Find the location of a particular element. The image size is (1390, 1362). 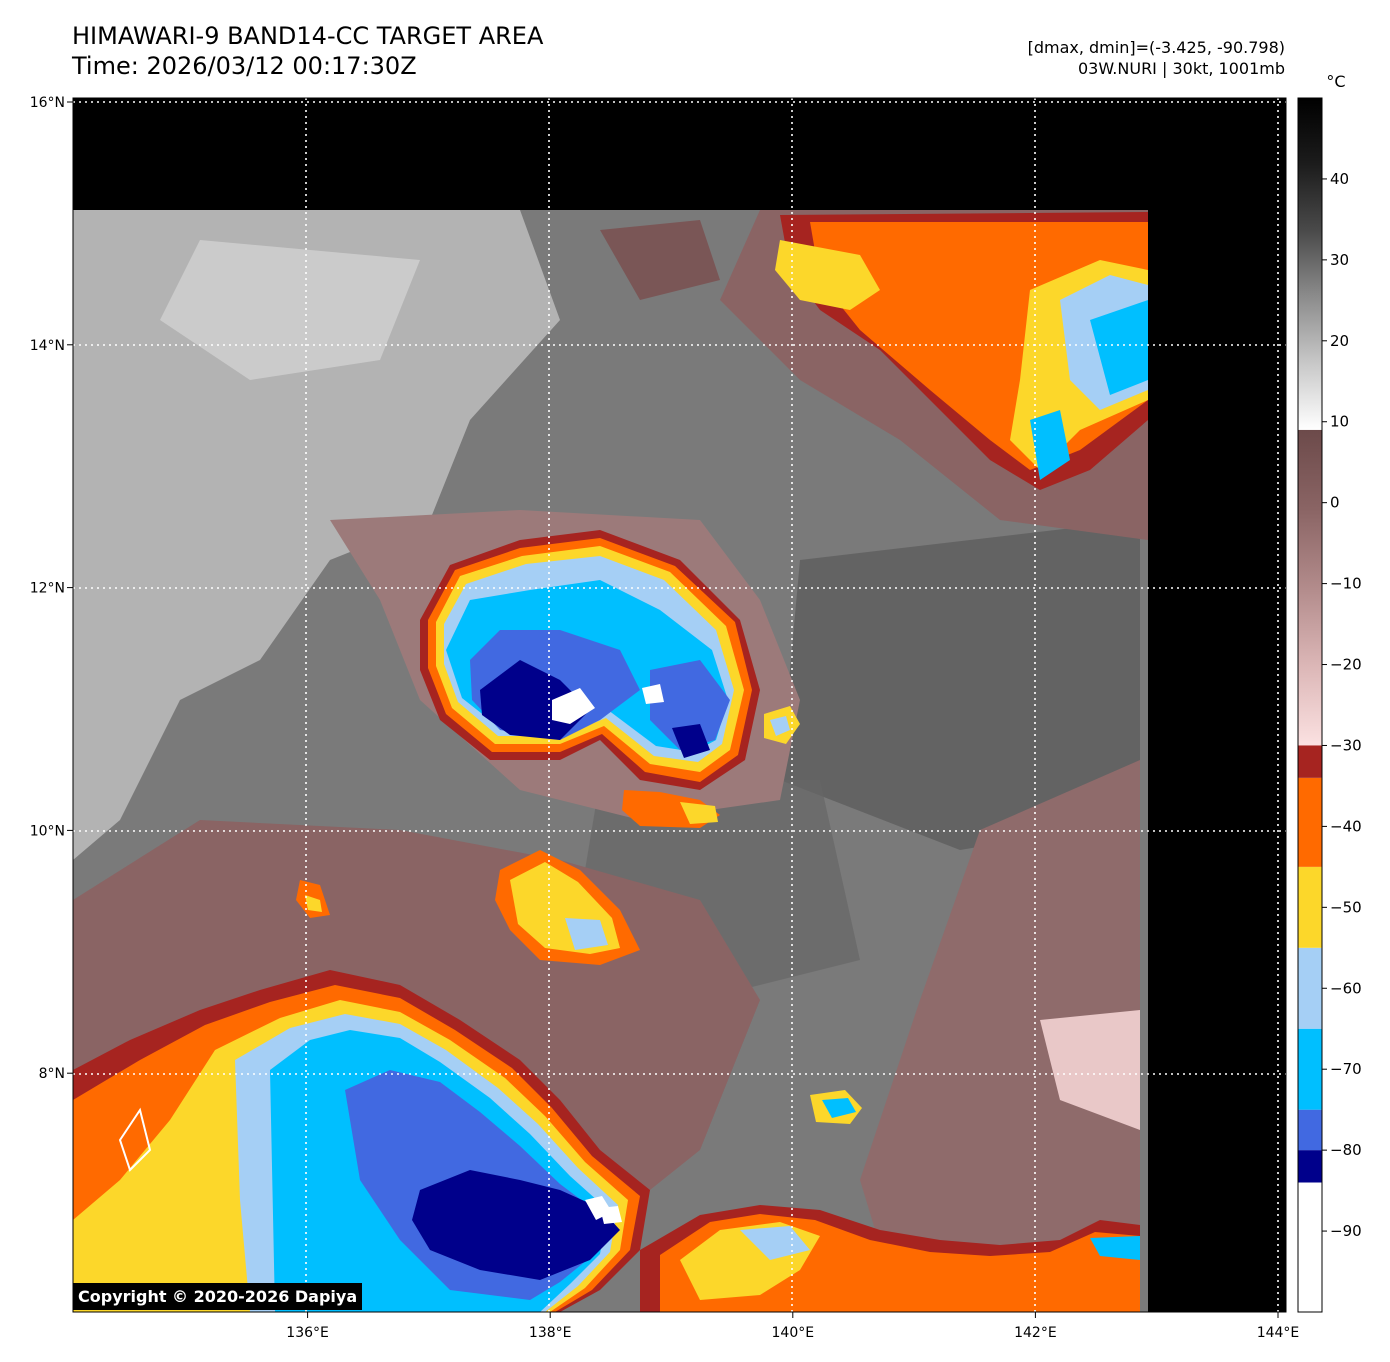

colorbar-tick-label: −30 is located at coordinates (1346, 745).